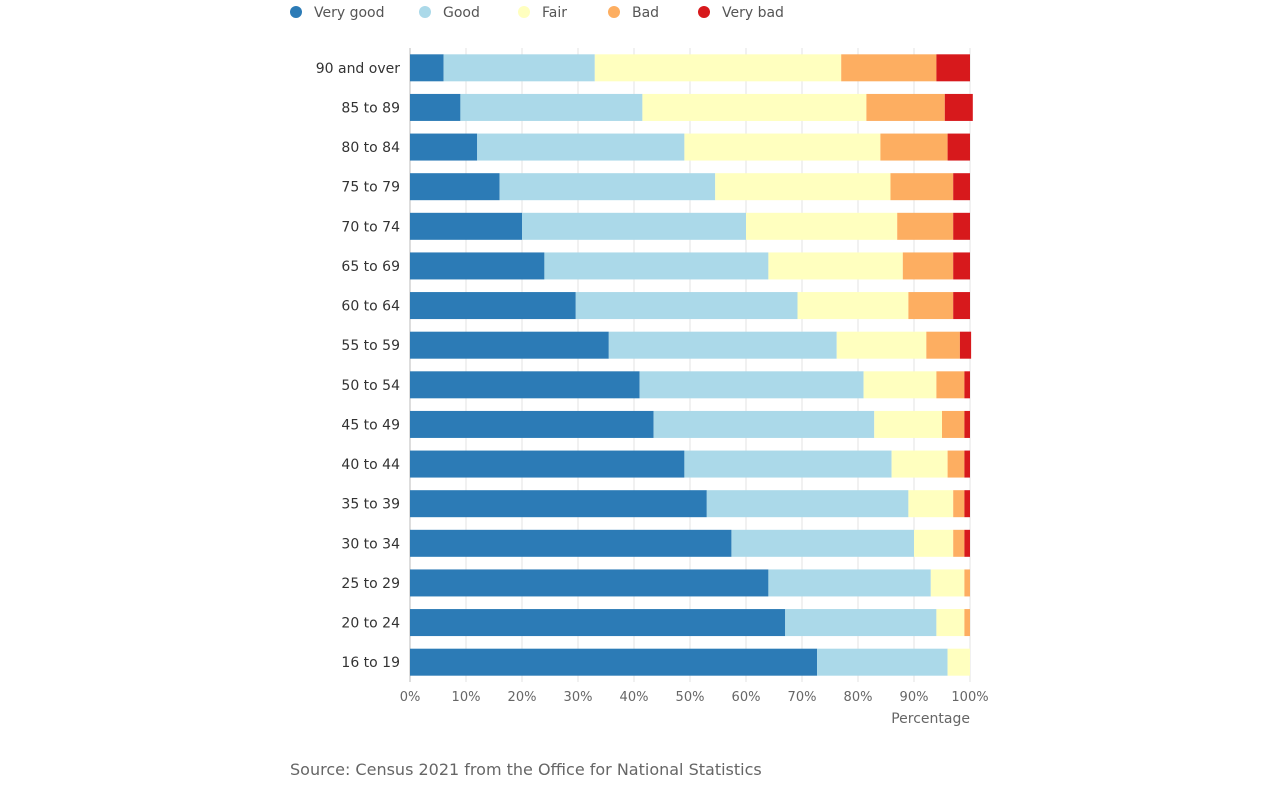 This screenshot has width=1280, height=789. Describe the element at coordinates (753, 13) in the screenshot. I see `legend-label: Very bad` at that location.